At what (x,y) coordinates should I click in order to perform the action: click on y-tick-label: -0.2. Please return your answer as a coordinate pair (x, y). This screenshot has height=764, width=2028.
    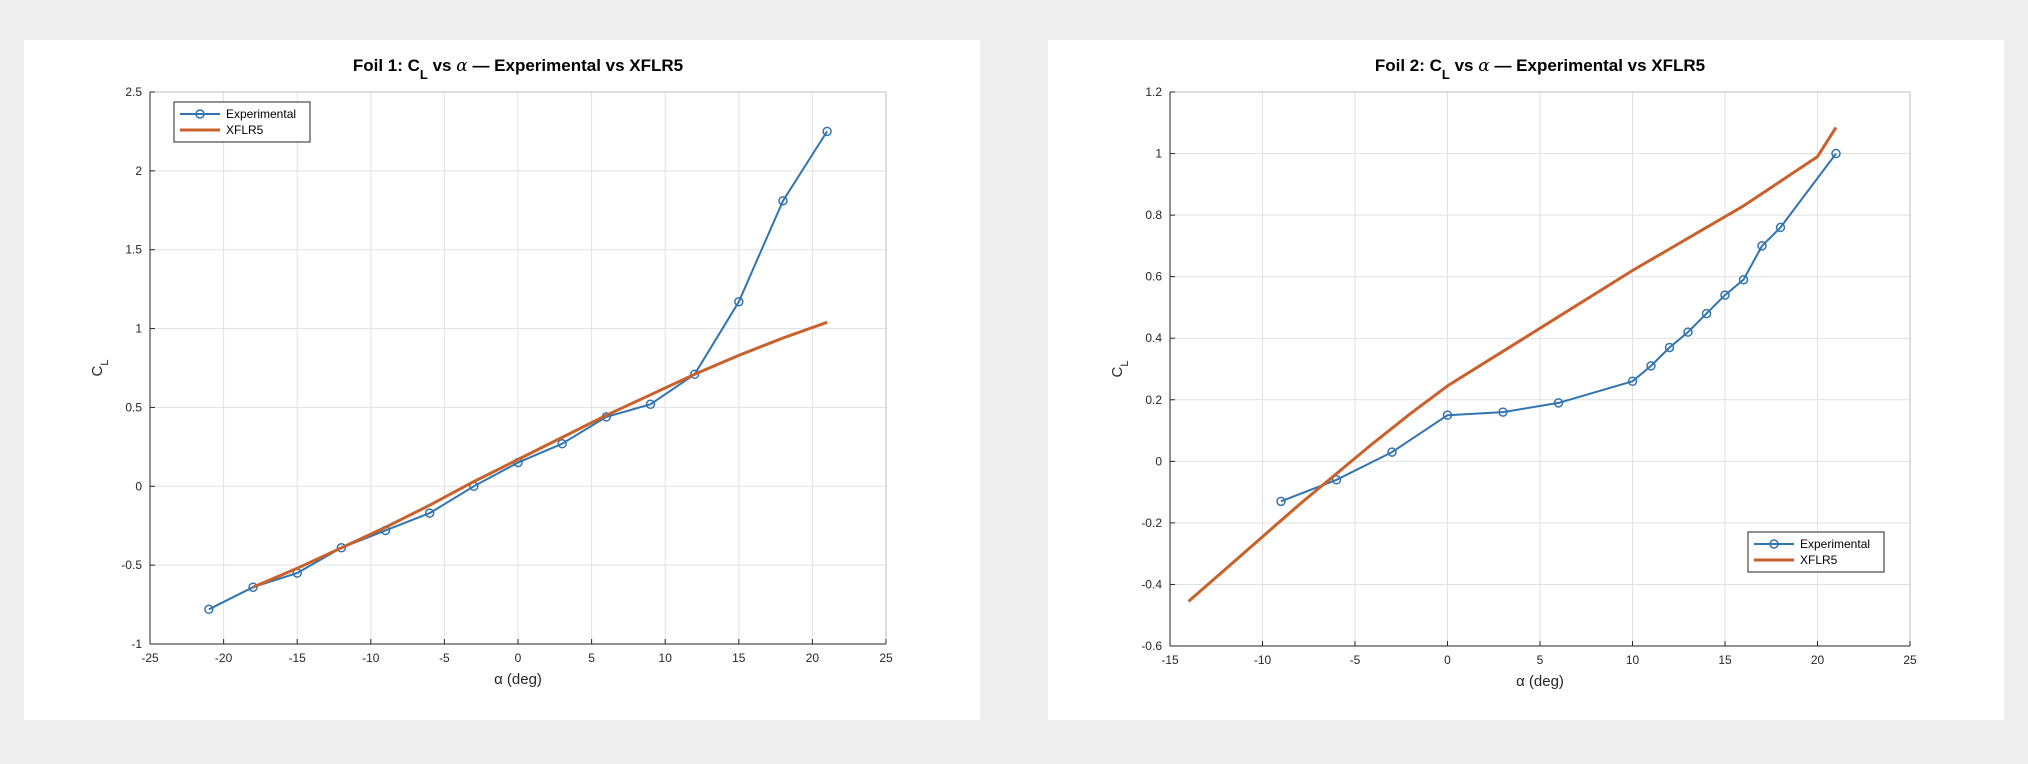
    Looking at the image, I should click on (1151, 523).